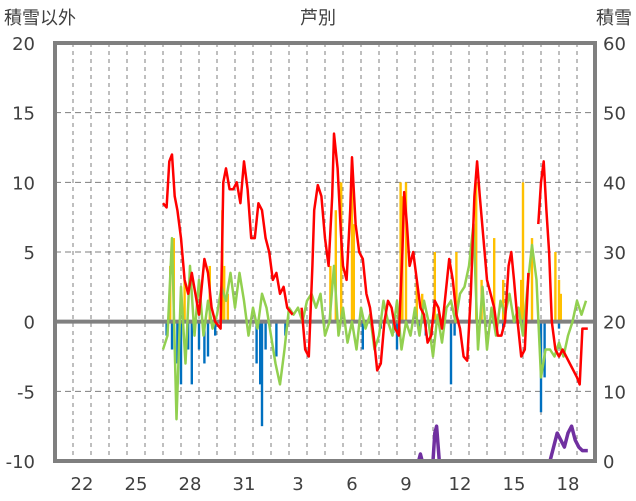  What do you see at coordinates (614, 183) in the screenshot?
I see `right-tick-label: 40` at bounding box center [614, 183].